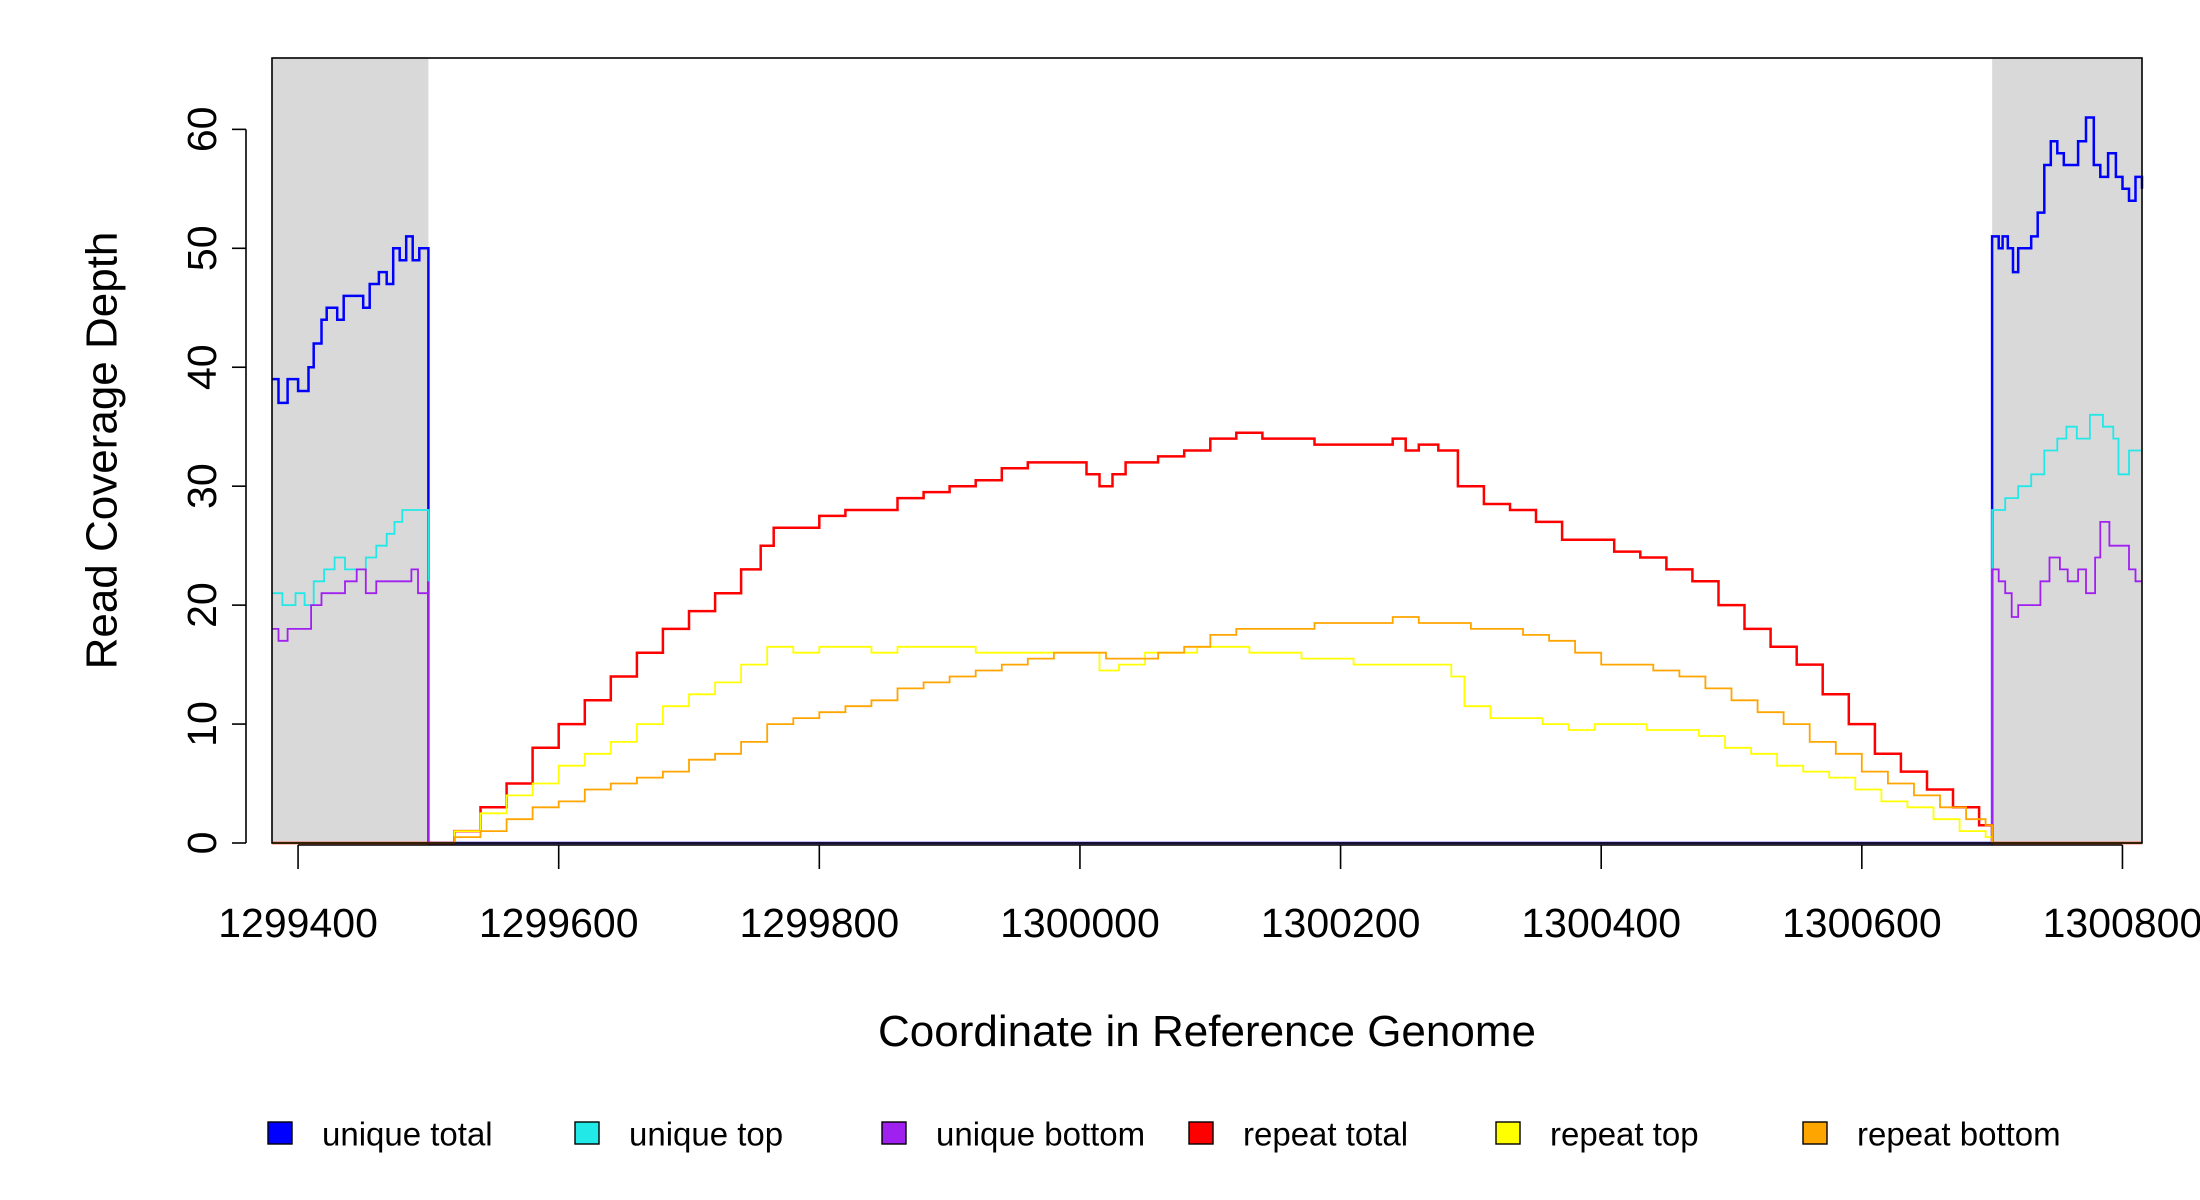  What do you see at coordinates (1207, 744) in the screenshot?
I see `series-line-repeat-top` at bounding box center [1207, 744].